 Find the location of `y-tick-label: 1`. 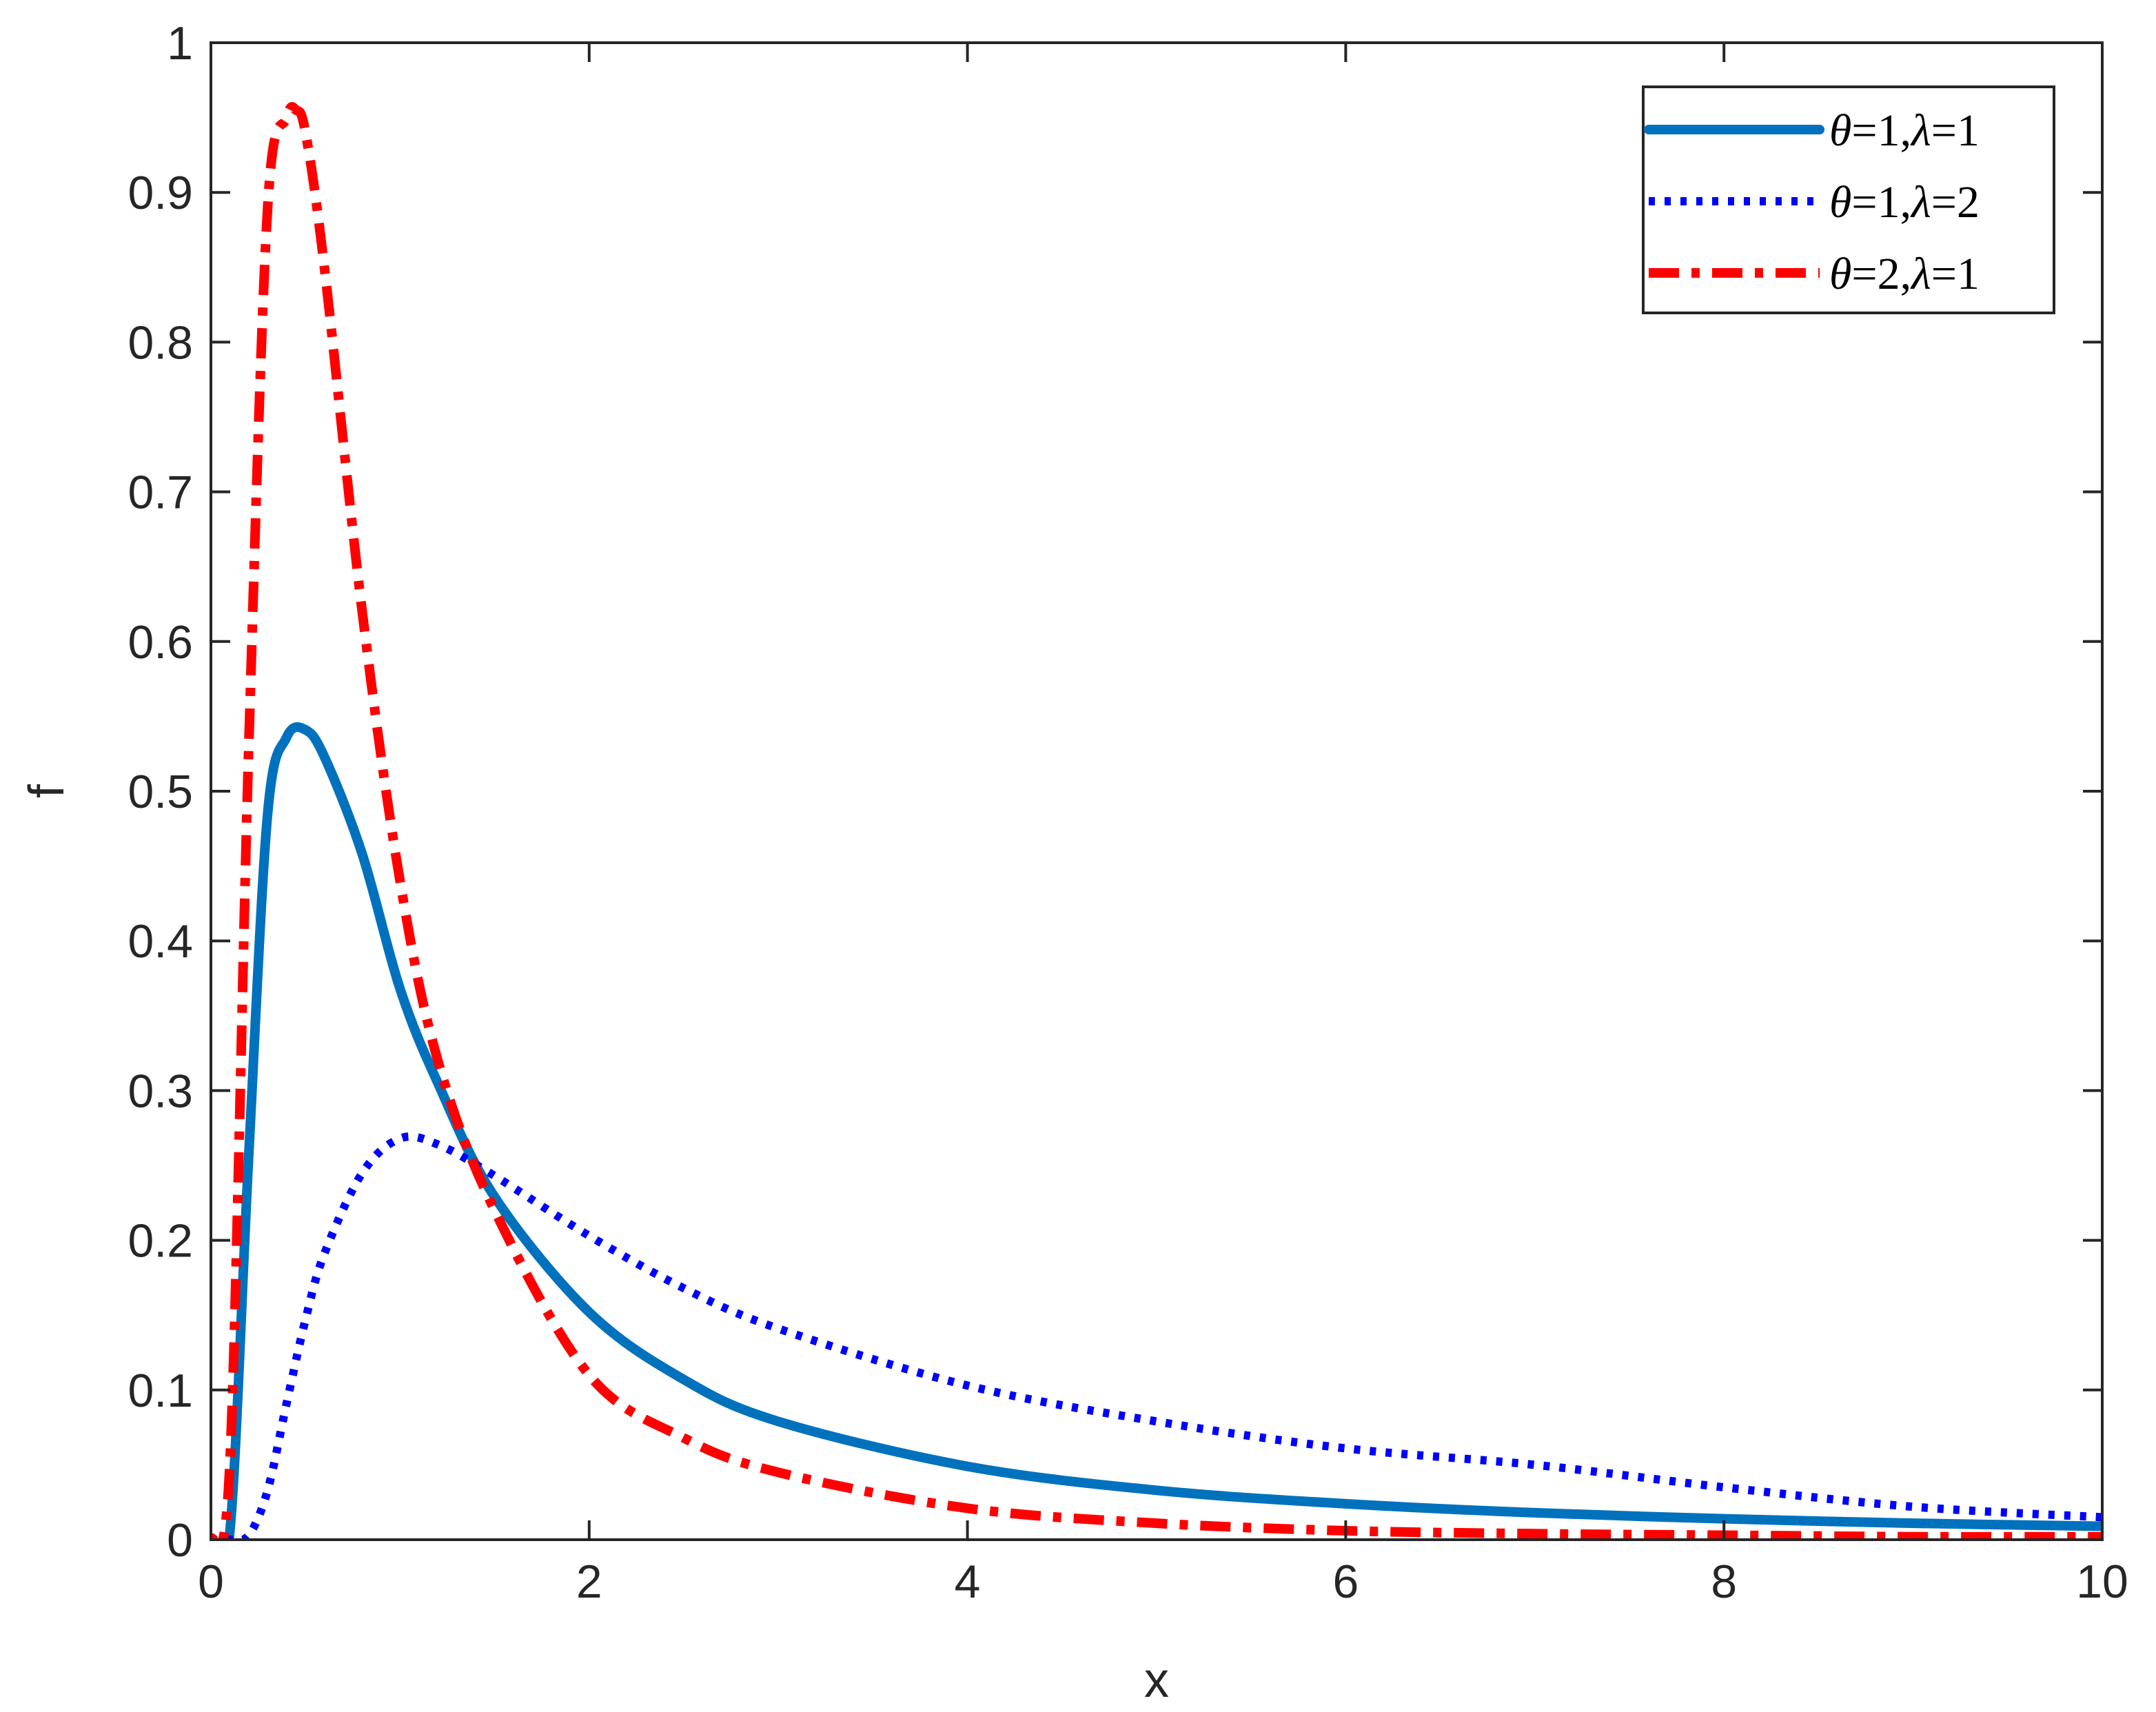

y-tick-label: 1 is located at coordinates (180, 43).